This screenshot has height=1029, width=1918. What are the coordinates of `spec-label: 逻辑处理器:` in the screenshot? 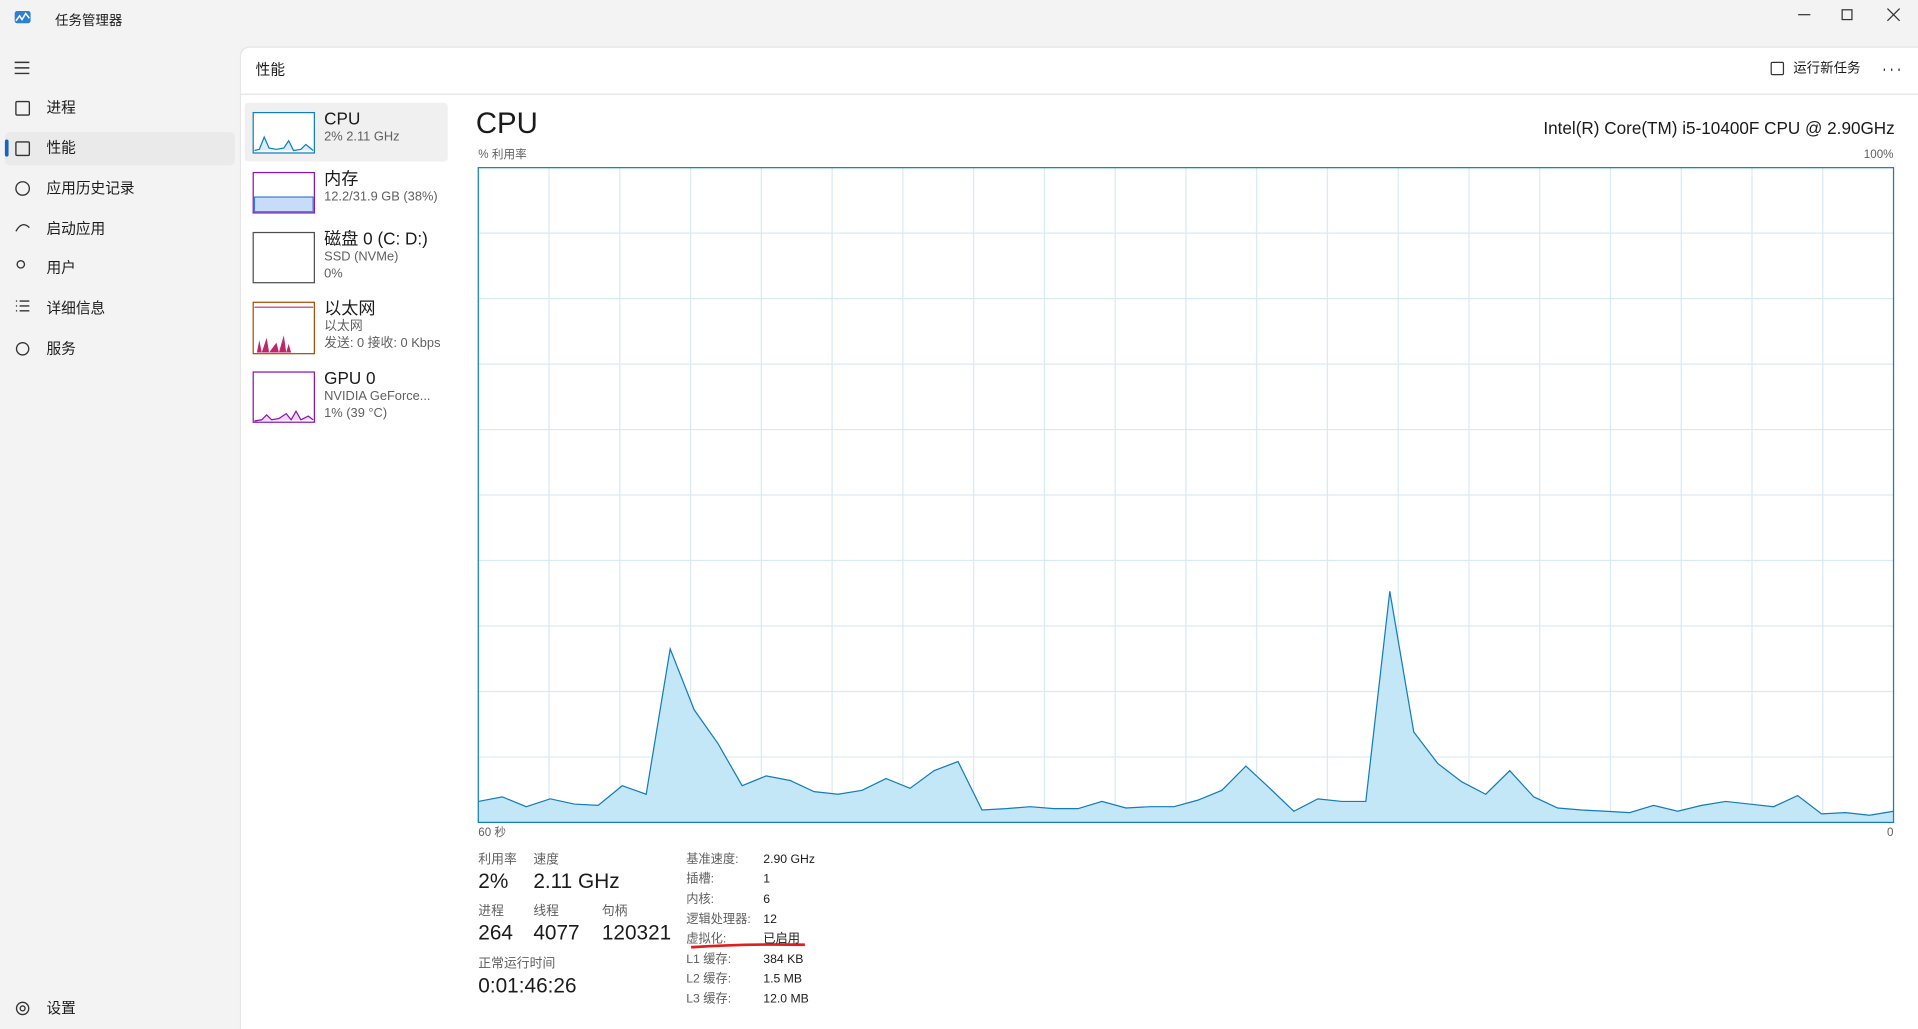 It's located at (718, 919).